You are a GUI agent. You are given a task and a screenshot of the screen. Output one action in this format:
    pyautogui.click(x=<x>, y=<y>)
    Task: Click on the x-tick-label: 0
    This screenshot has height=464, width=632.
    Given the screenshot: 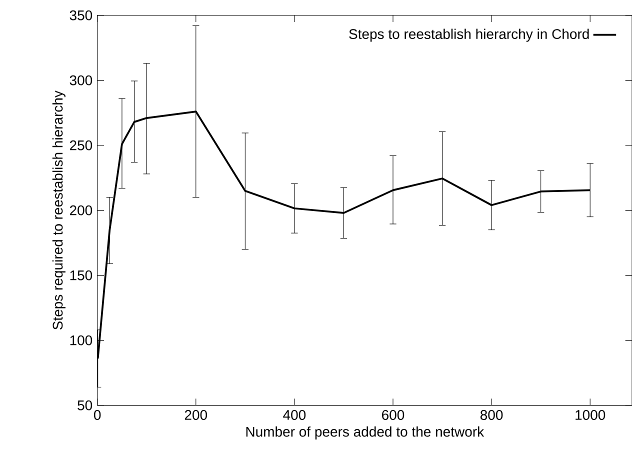 What is the action you would take?
    pyautogui.click(x=97, y=415)
    